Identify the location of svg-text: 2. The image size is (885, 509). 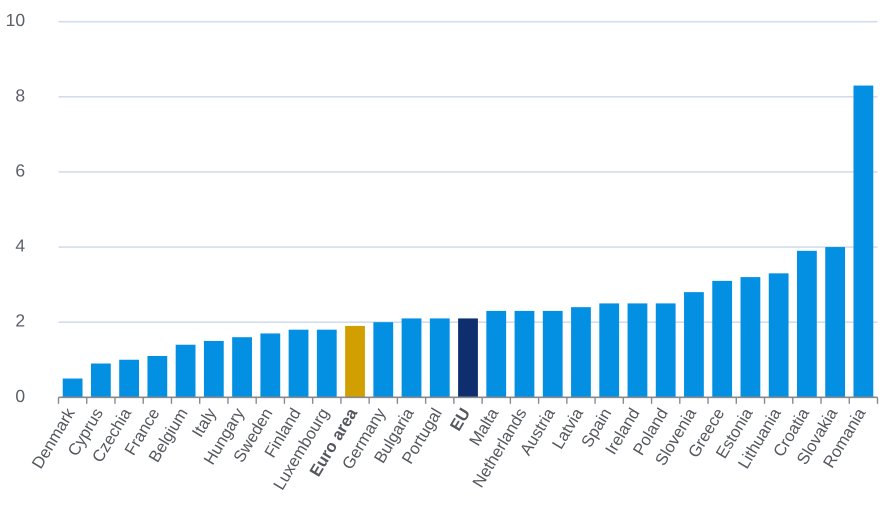
(20, 321).